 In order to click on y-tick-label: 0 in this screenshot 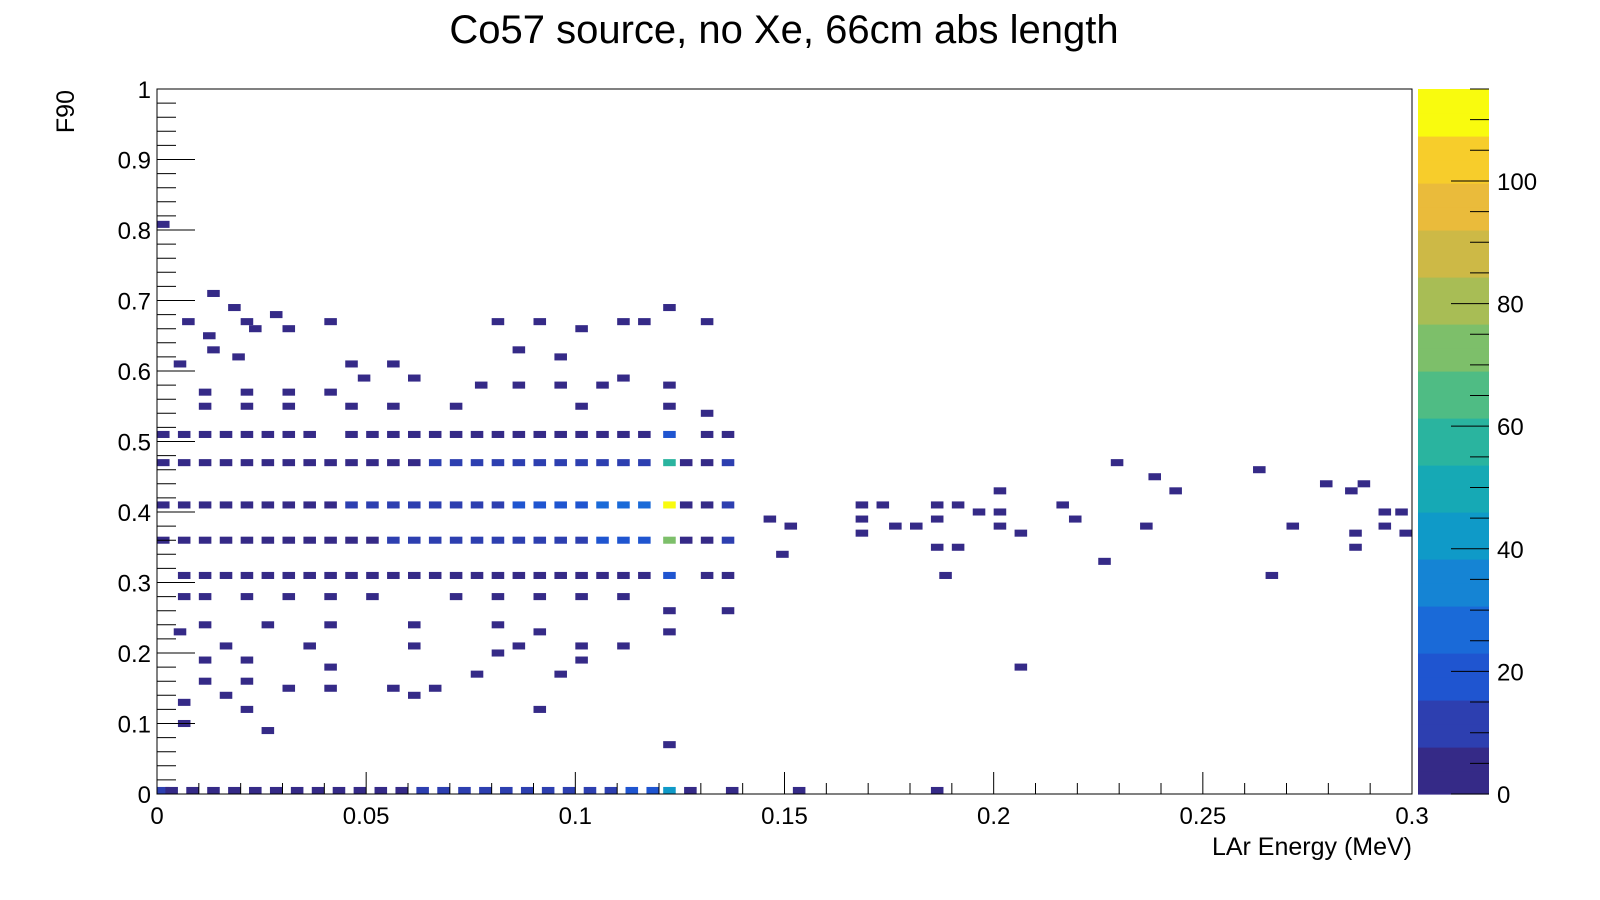, I will do `click(144, 795)`.